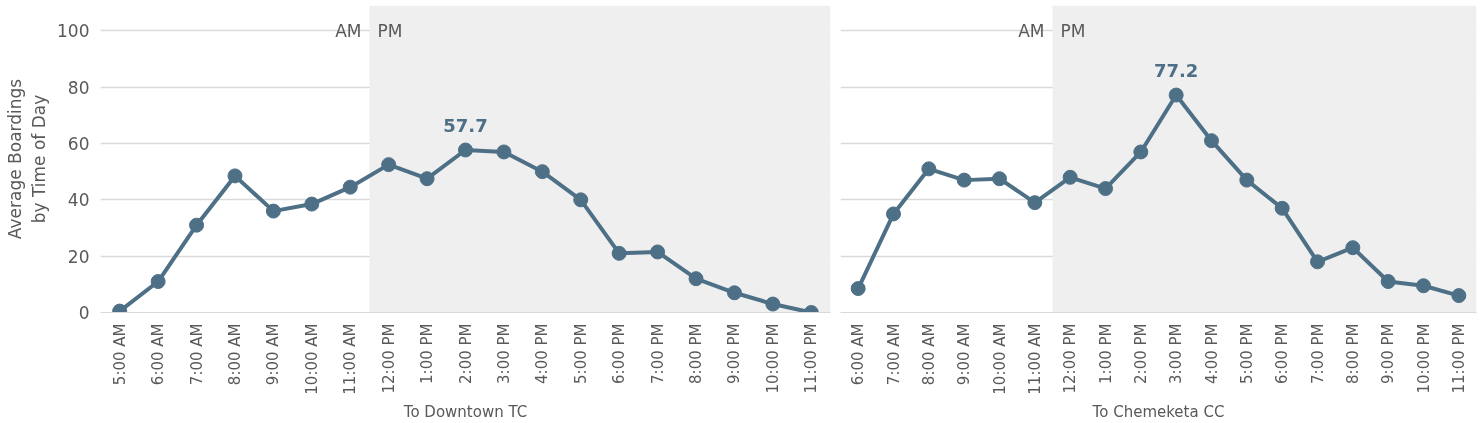  What do you see at coordinates (1176, 71) in the screenshot?
I see `data-label: 77.2` at bounding box center [1176, 71].